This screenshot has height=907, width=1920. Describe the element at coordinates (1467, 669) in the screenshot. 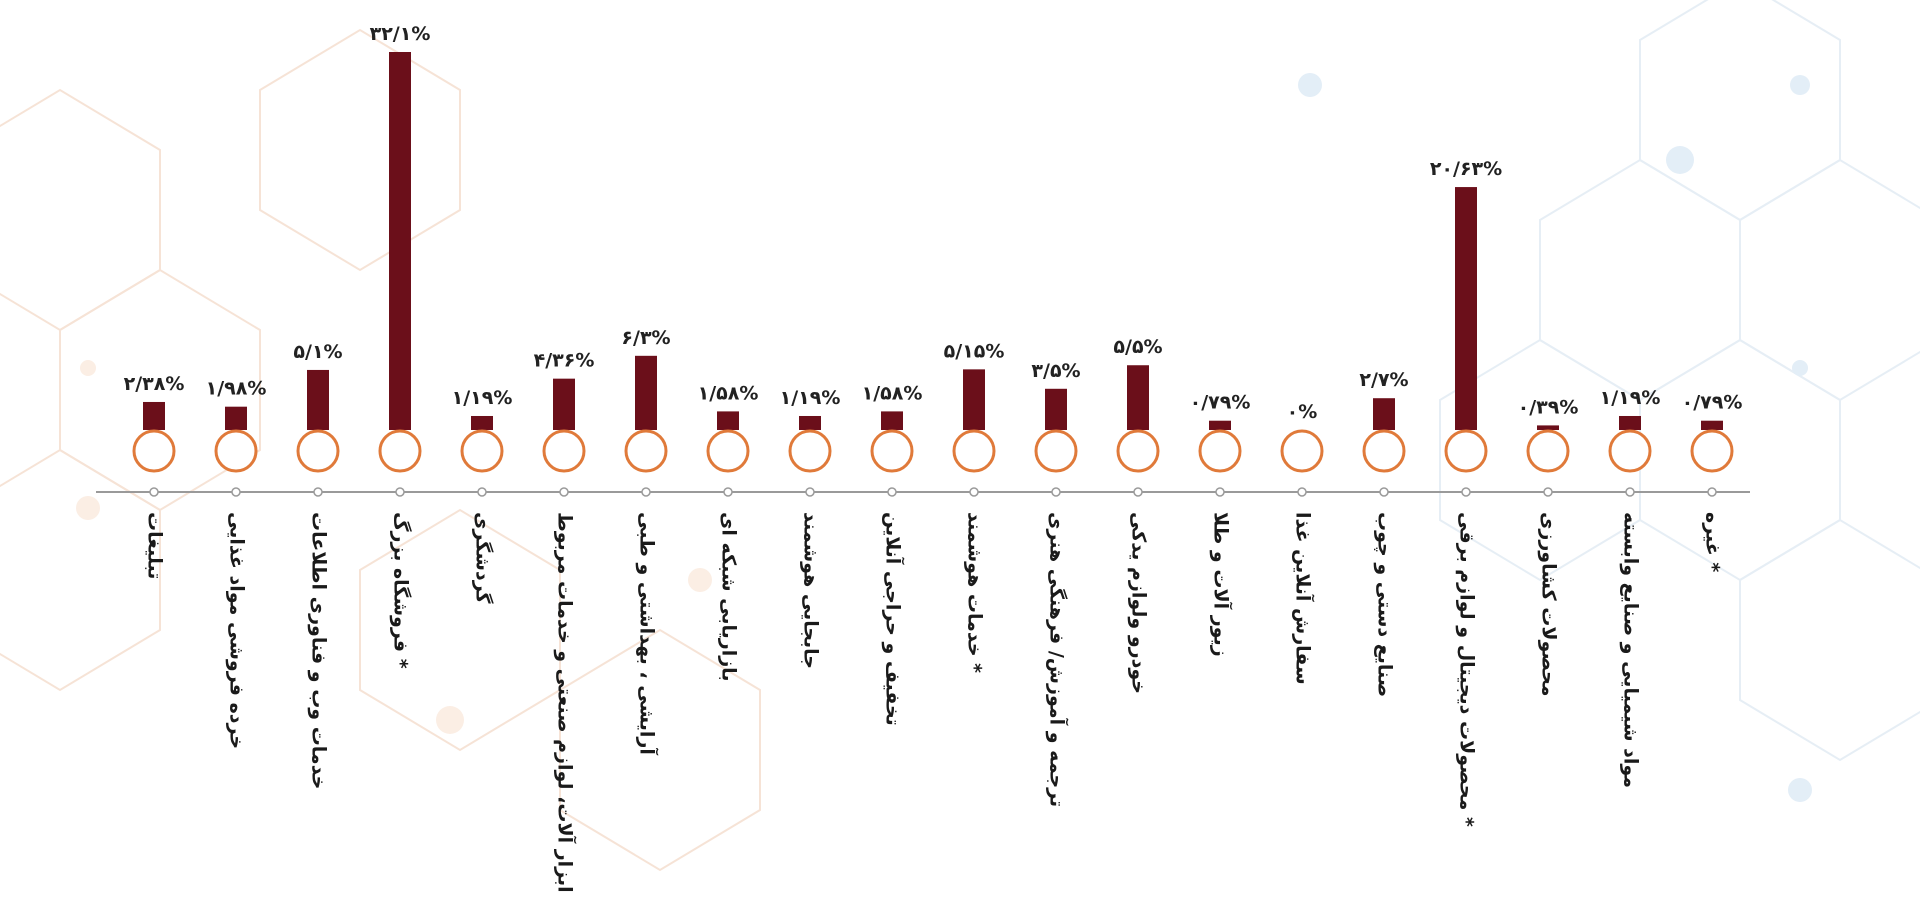

I see `category-label: محصولات دیجیتال و لوازم برقی *` at that location.